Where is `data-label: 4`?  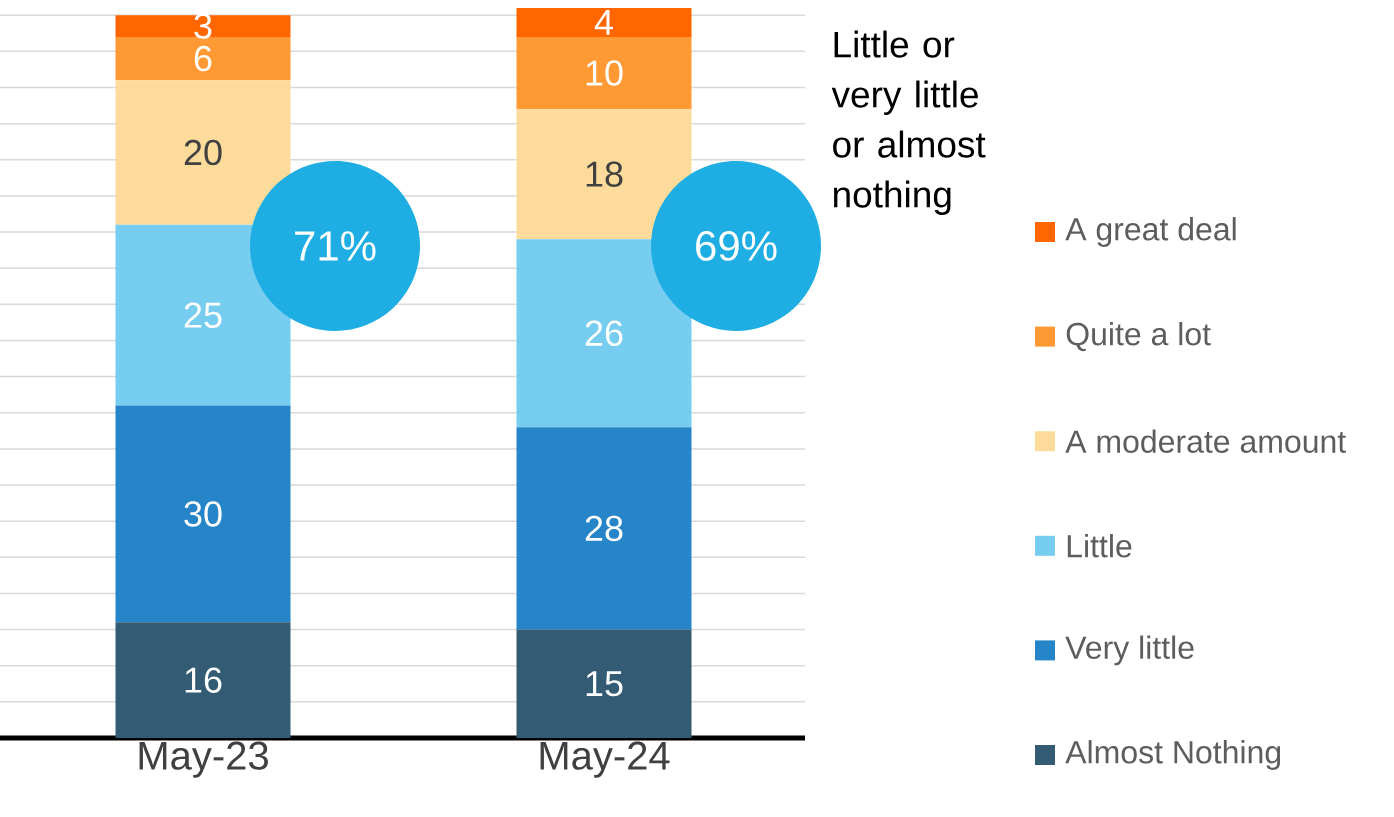
data-label: 4 is located at coordinates (603, 22).